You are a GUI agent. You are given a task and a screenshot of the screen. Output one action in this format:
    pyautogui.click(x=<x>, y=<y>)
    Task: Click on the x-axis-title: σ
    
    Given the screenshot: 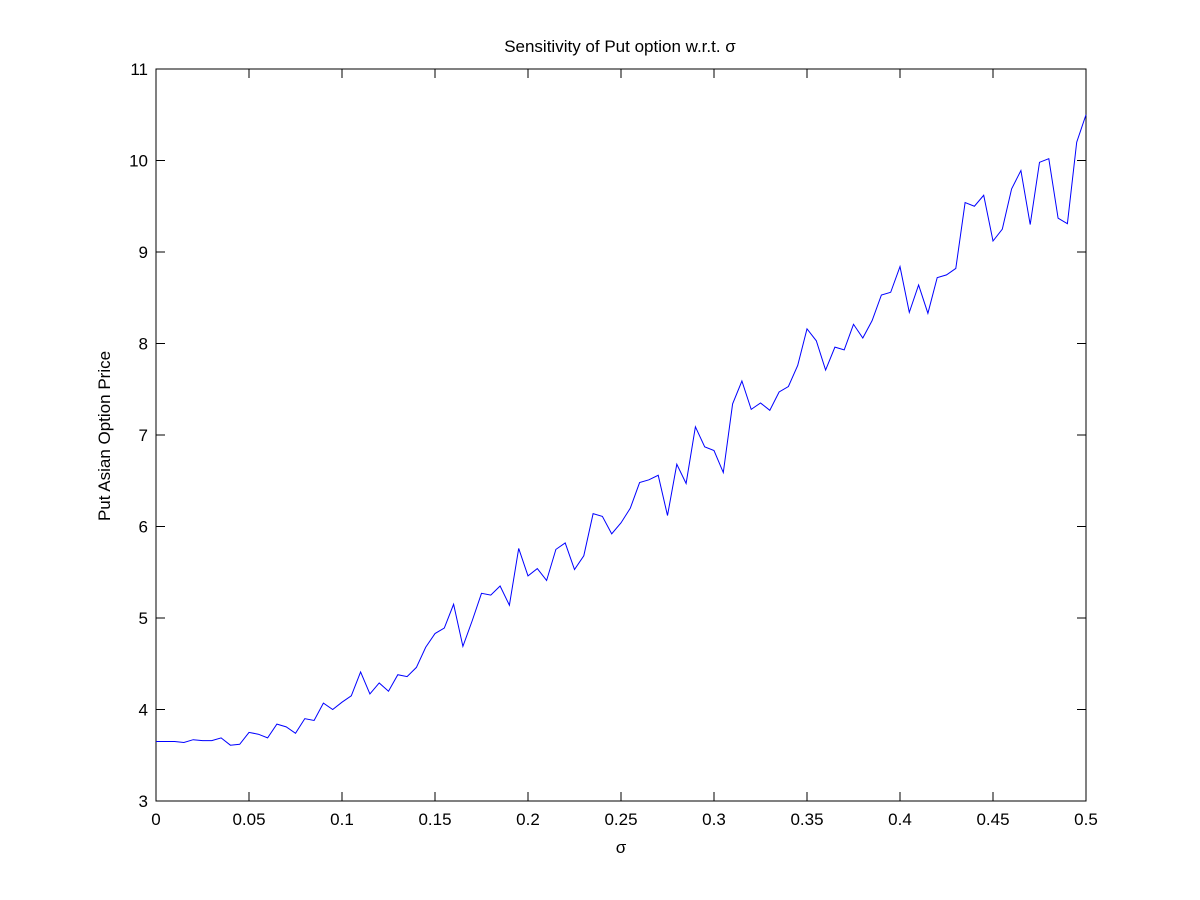 What is the action you would take?
    pyautogui.click(x=621, y=847)
    